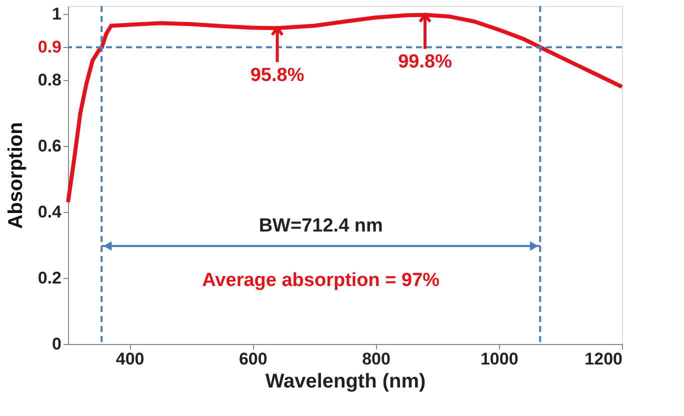 The height and width of the screenshot is (416, 684). Describe the element at coordinates (50, 278) in the screenshot. I see `y-tick-label: 0.2` at that location.